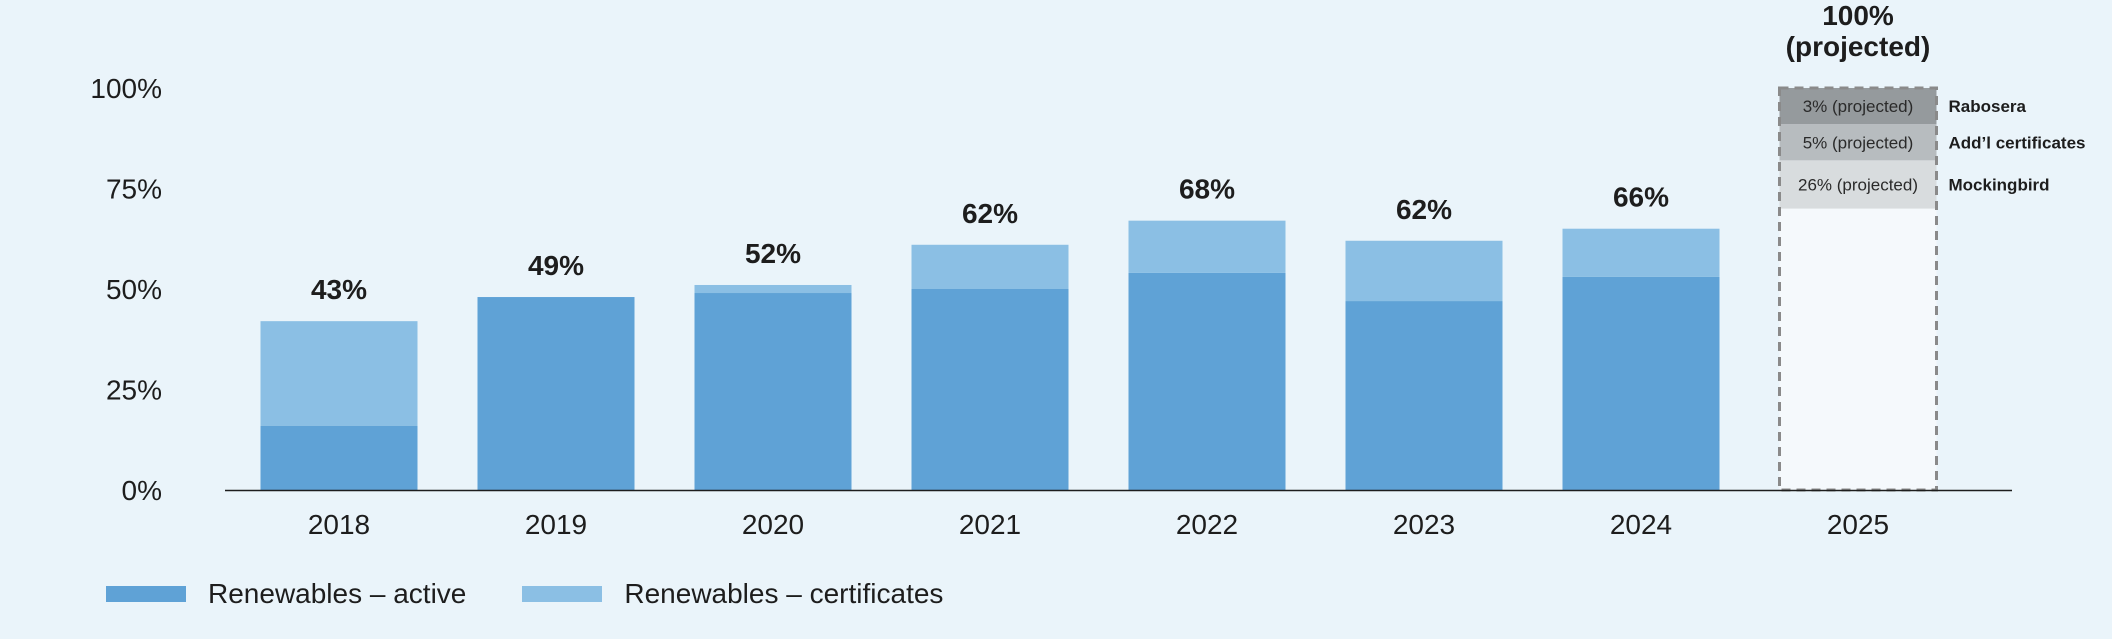  I want to click on bar-2021-certificates, so click(990, 266).